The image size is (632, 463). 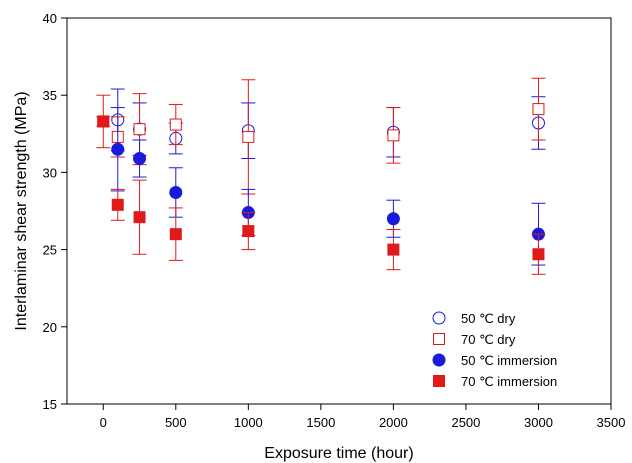 I want to click on legend-label: 70 ℃ immersion, so click(x=509, y=381).